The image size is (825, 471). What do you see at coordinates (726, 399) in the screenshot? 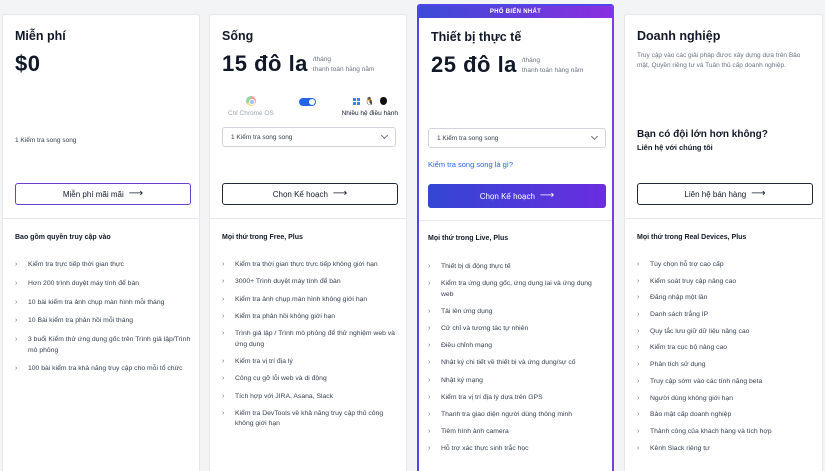
I see `list-item: › Người dùng không giới hạn` at bounding box center [726, 399].